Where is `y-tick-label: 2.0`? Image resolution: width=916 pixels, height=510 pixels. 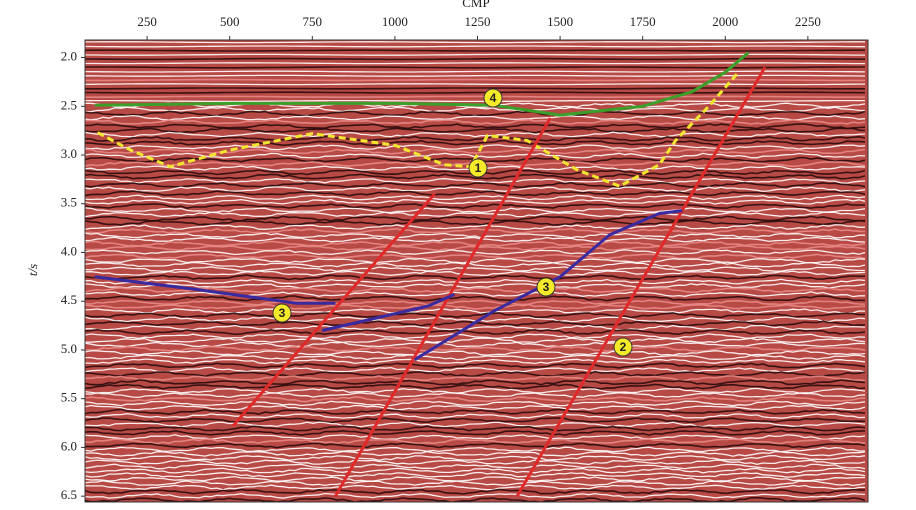
y-tick-label: 2.0 is located at coordinates (69, 56).